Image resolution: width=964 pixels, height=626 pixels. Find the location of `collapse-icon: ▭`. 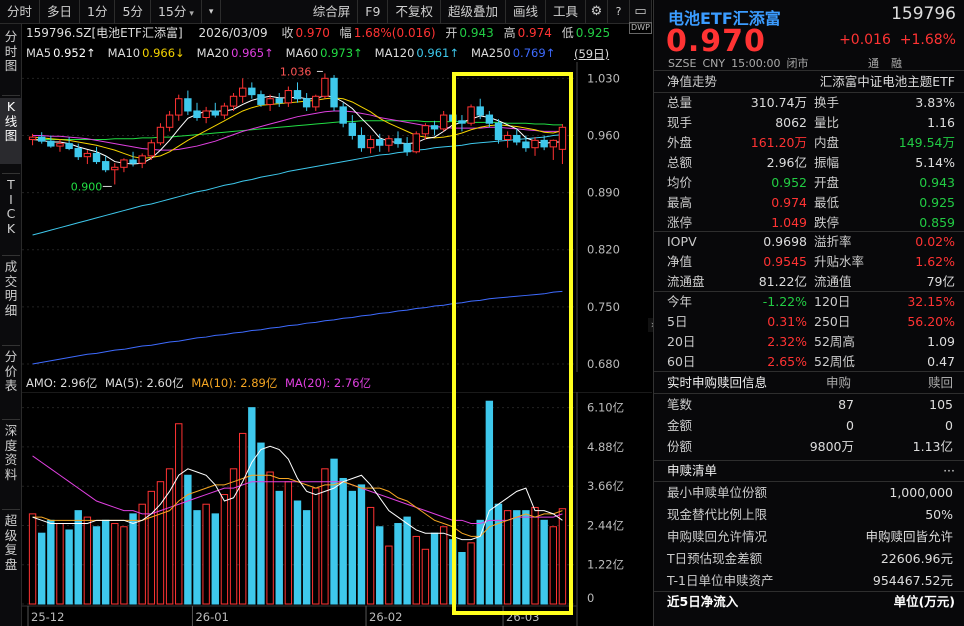

collapse-icon: ▭ is located at coordinates (641, 12).